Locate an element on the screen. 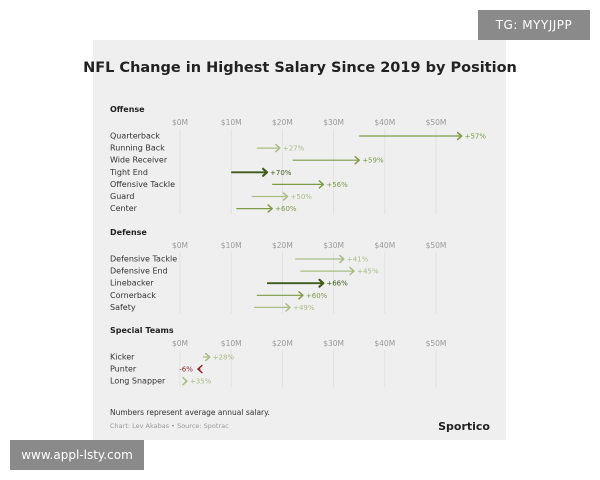  change-percent-label: +45% is located at coordinates (368, 272).